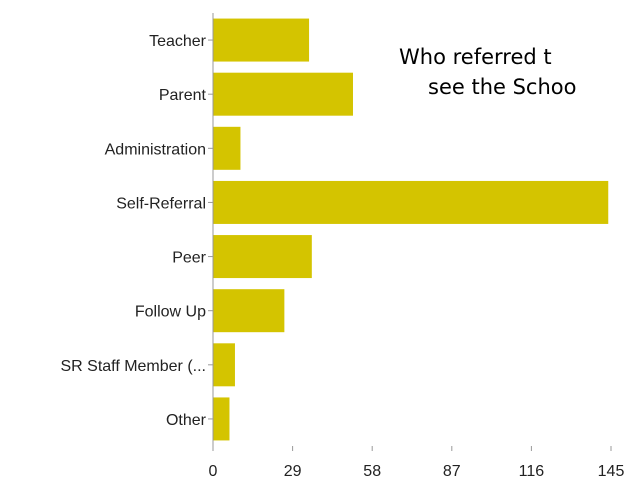 The image size is (634, 483). What do you see at coordinates (261, 40) in the screenshot?
I see `bar-teacher` at bounding box center [261, 40].